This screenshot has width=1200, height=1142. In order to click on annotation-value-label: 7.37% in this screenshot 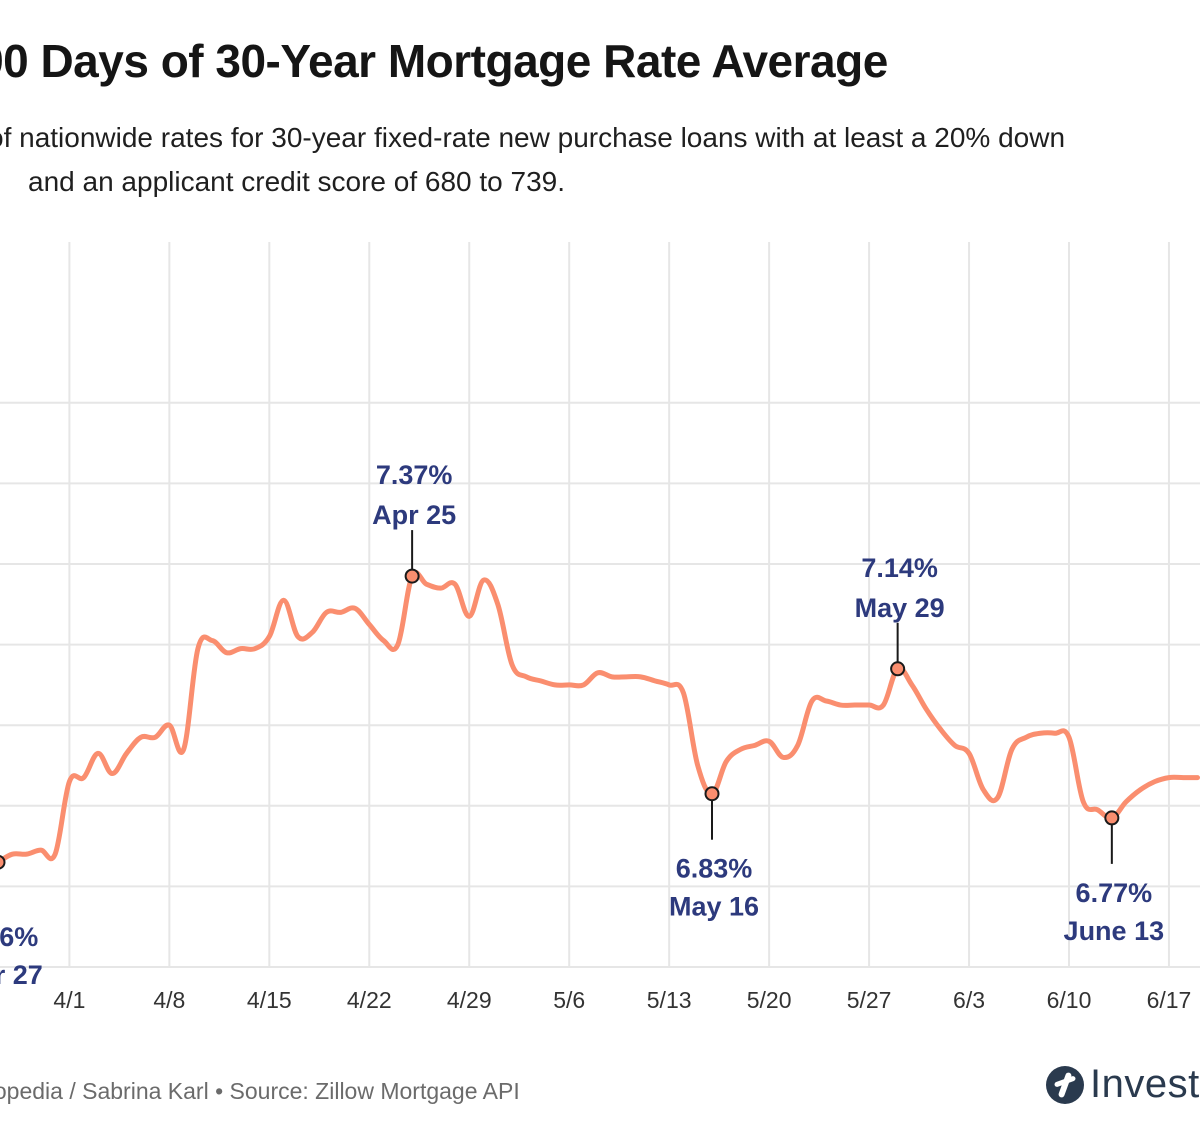, I will do `click(414, 475)`.